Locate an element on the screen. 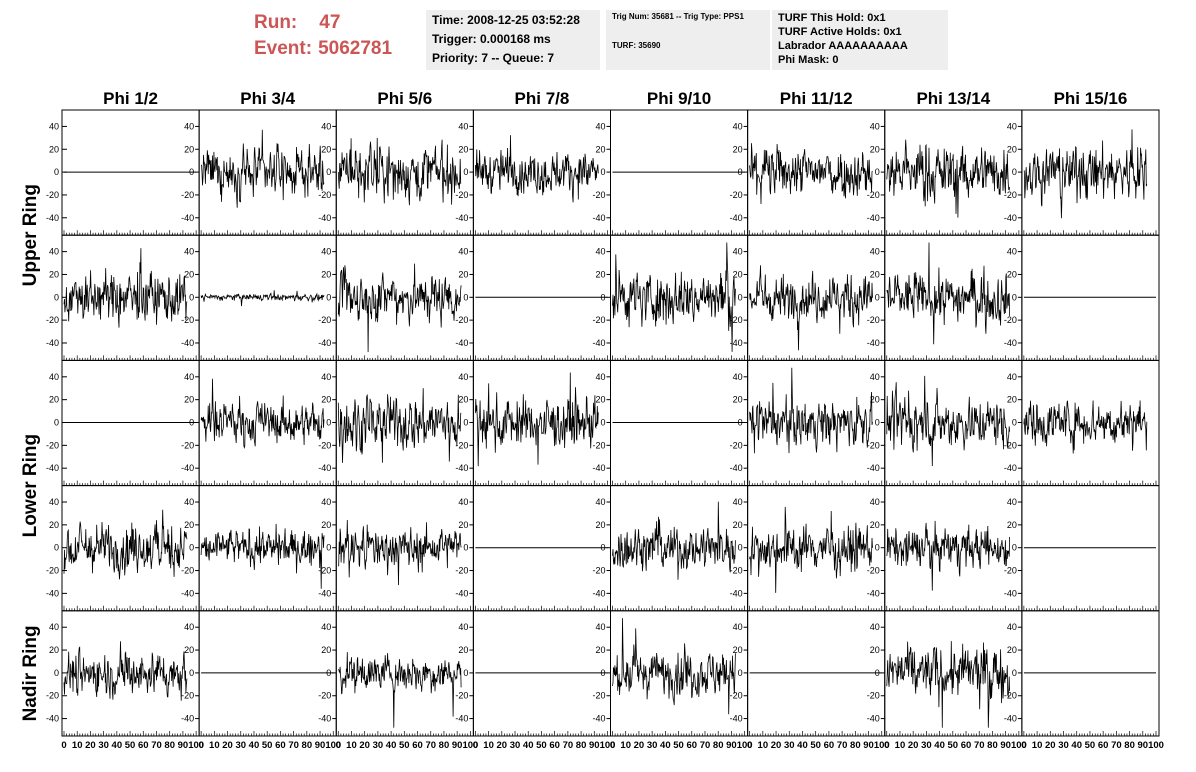  x-tick-label: 50 is located at coordinates (1090, 745).